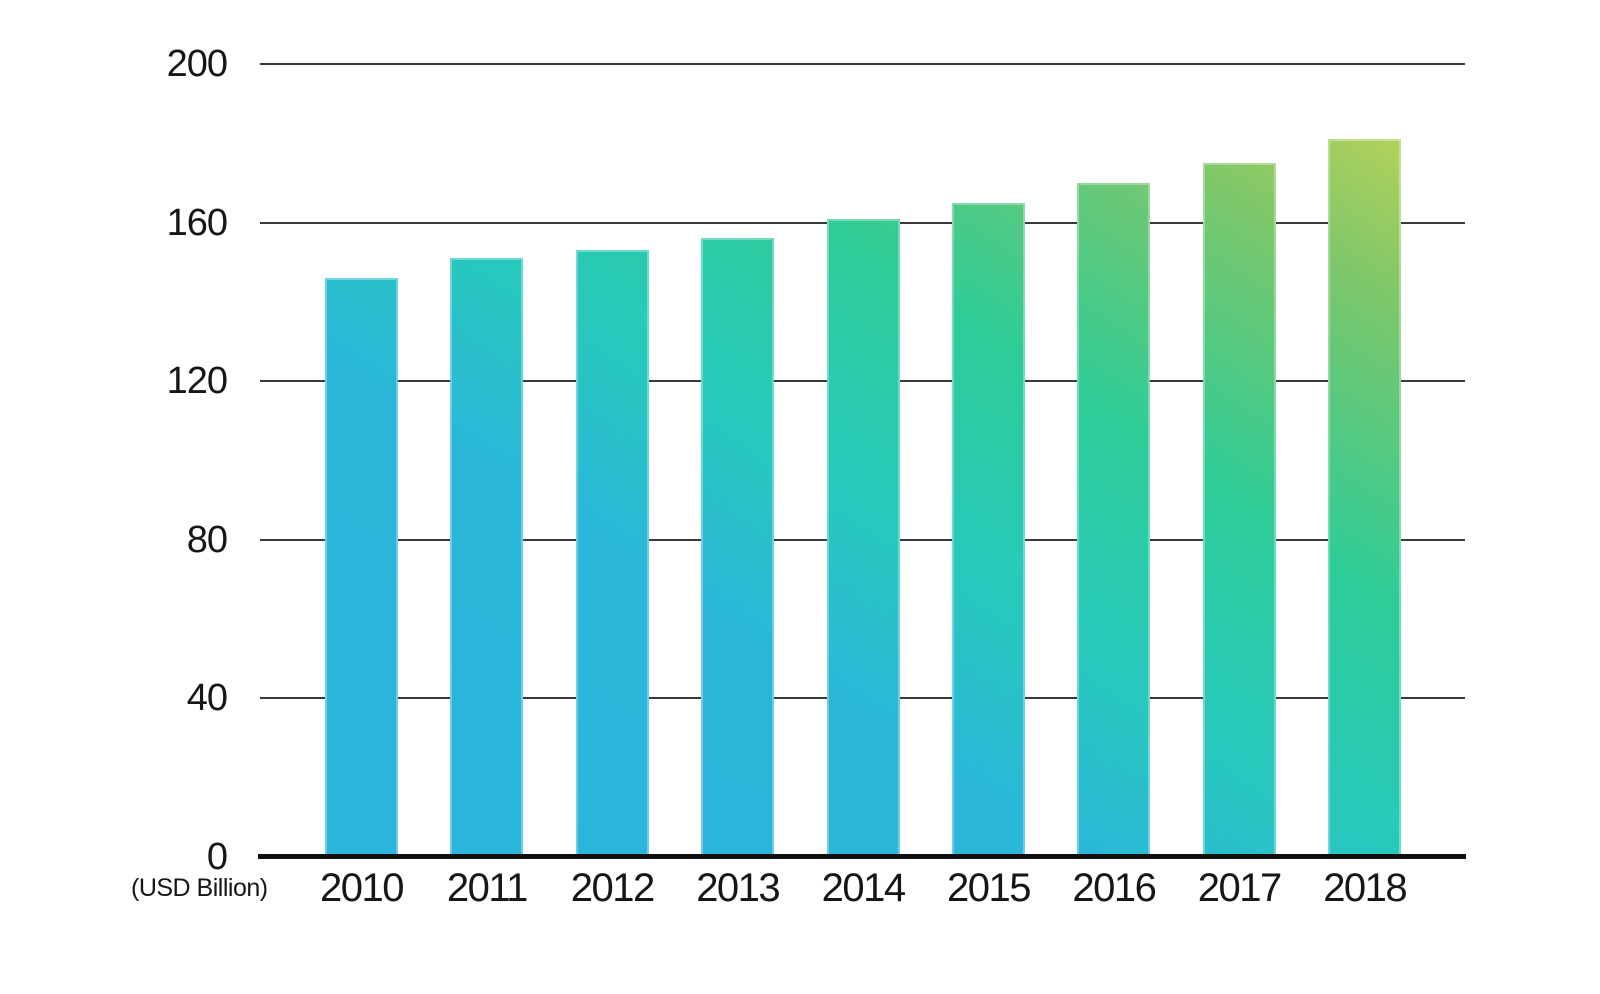 The width and height of the screenshot is (1600, 994). I want to click on bar-2013, so click(738, 547).